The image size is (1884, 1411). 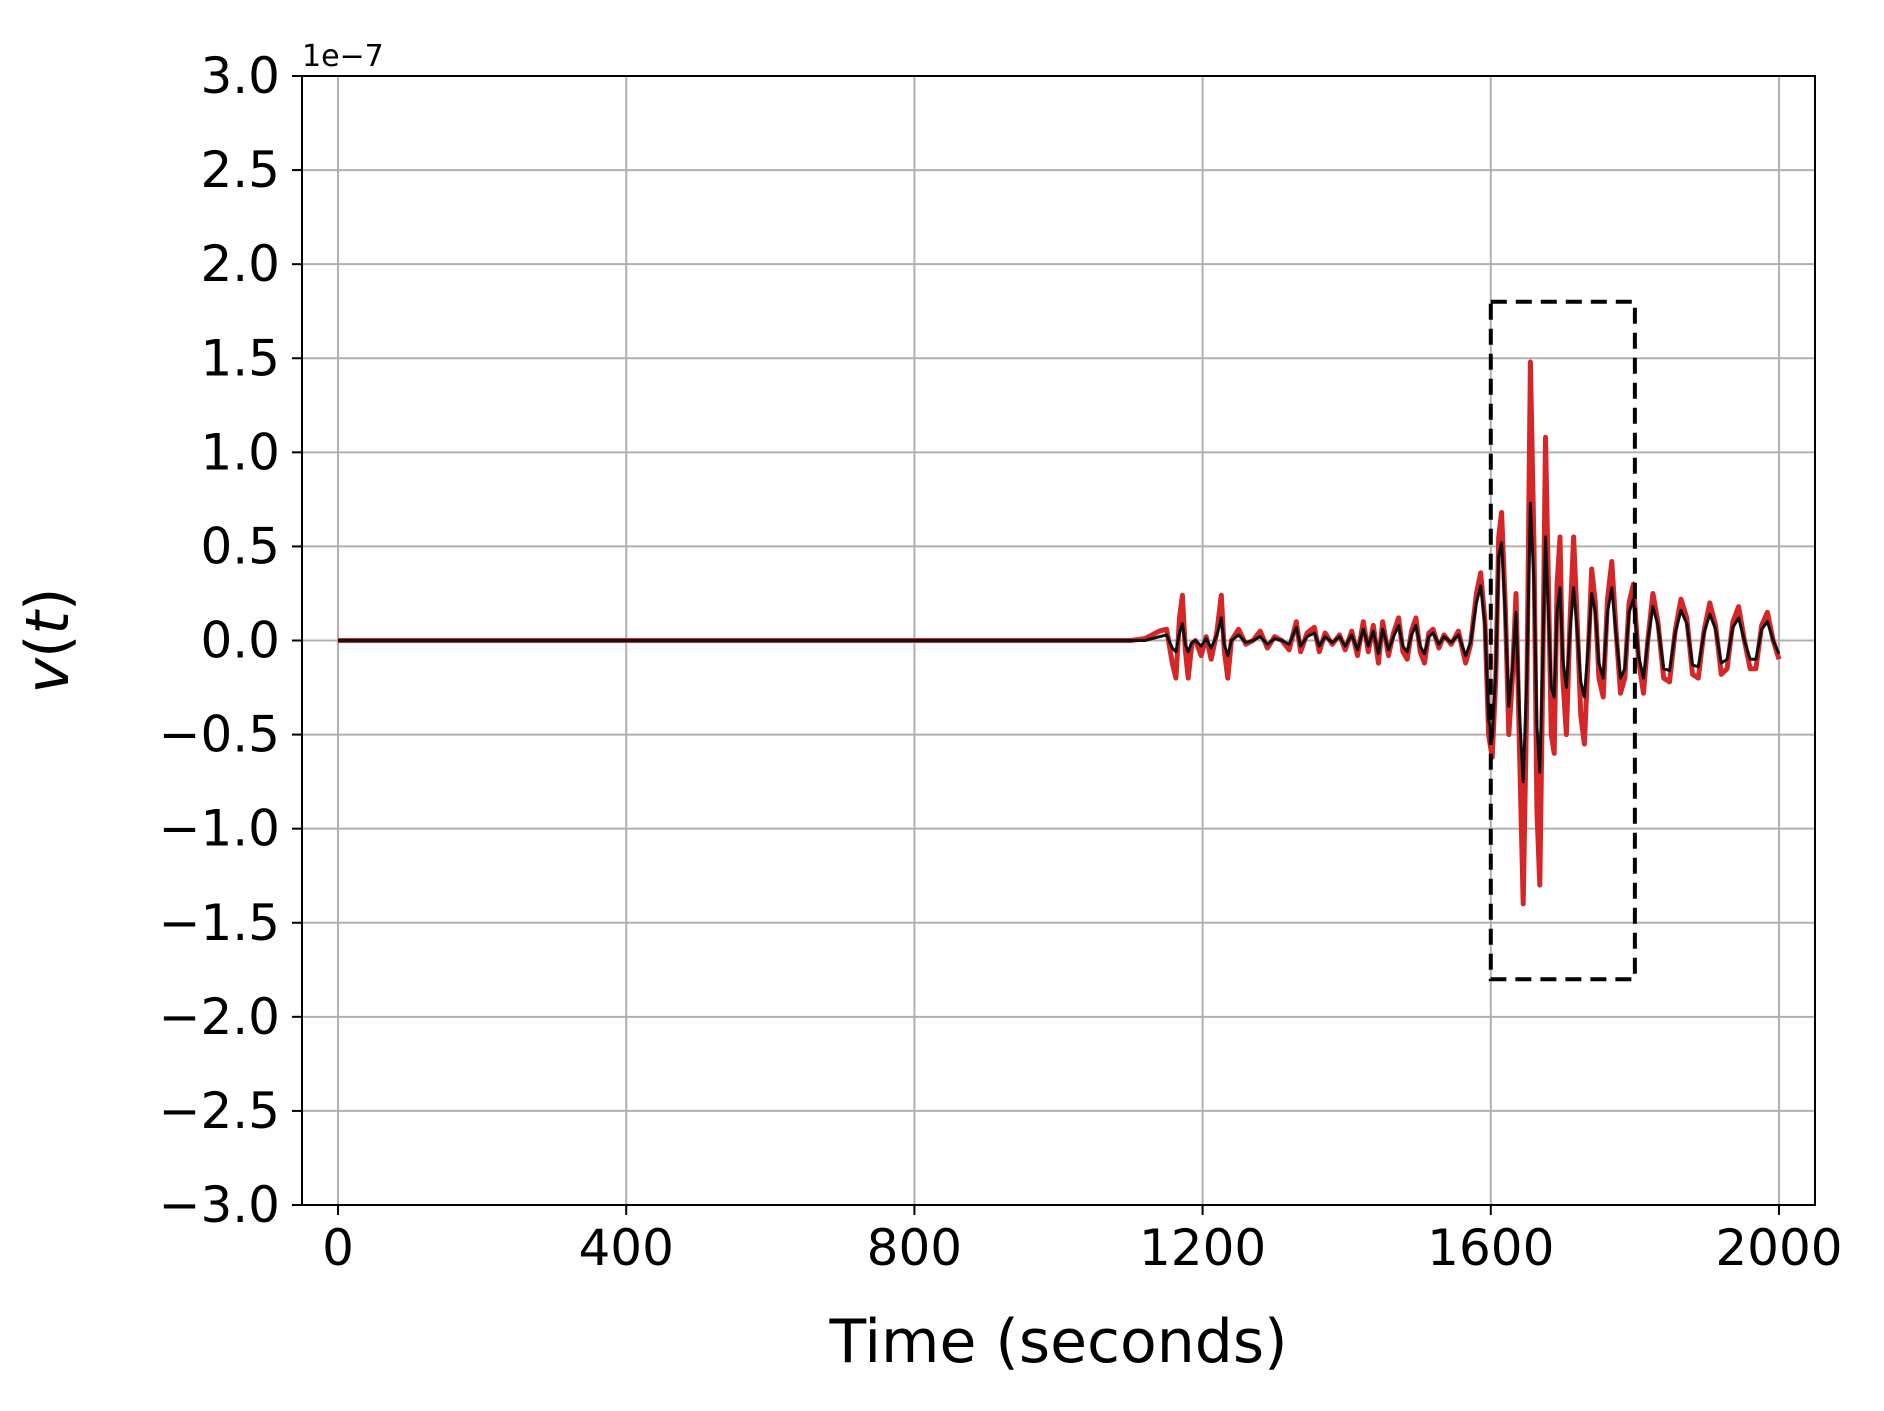 What do you see at coordinates (219, 829) in the screenshot?
I see `y-tick-label: −1.0` at bounding box center [219, 829].